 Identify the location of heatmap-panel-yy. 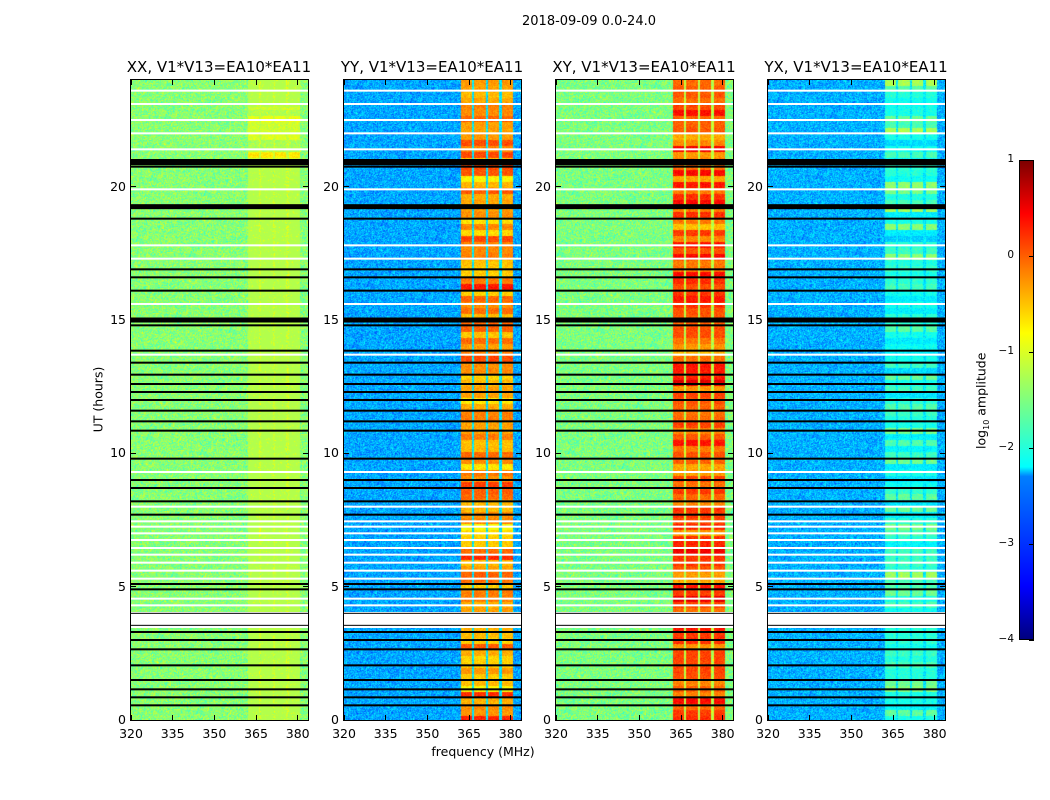
(432, 400).